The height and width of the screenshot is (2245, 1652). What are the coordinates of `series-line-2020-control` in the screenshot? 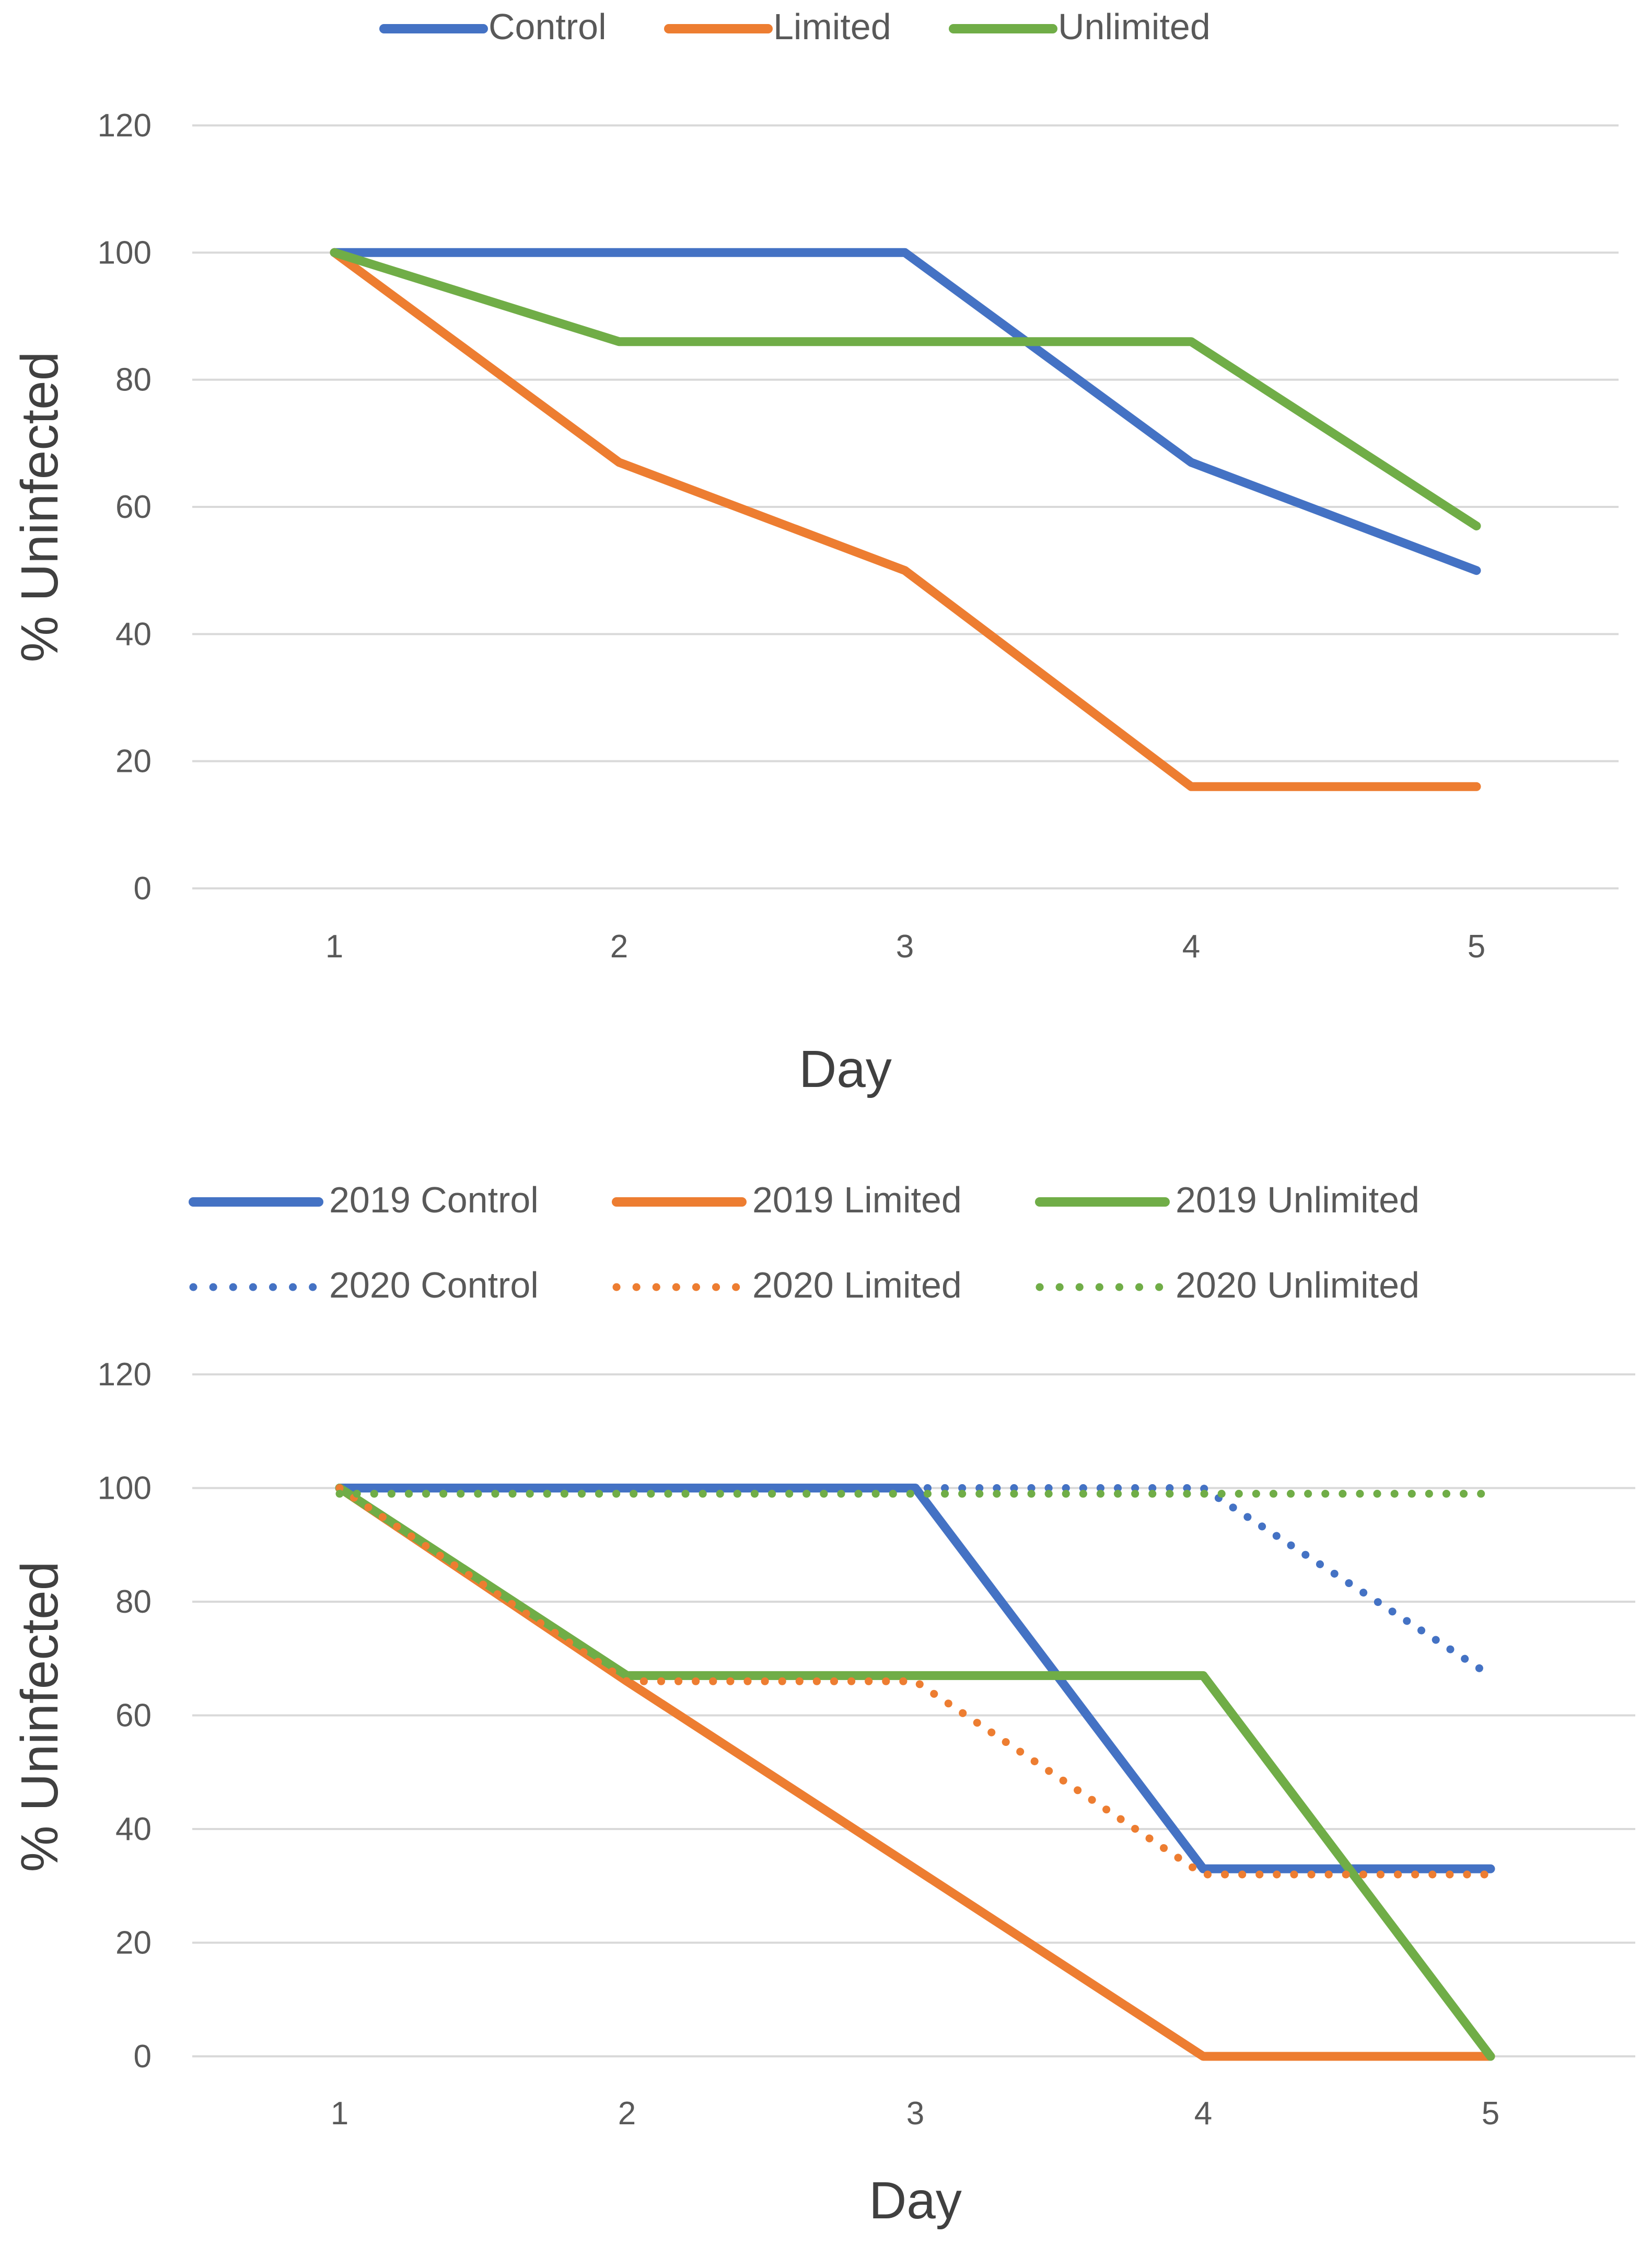 It's located at (915, 1582).